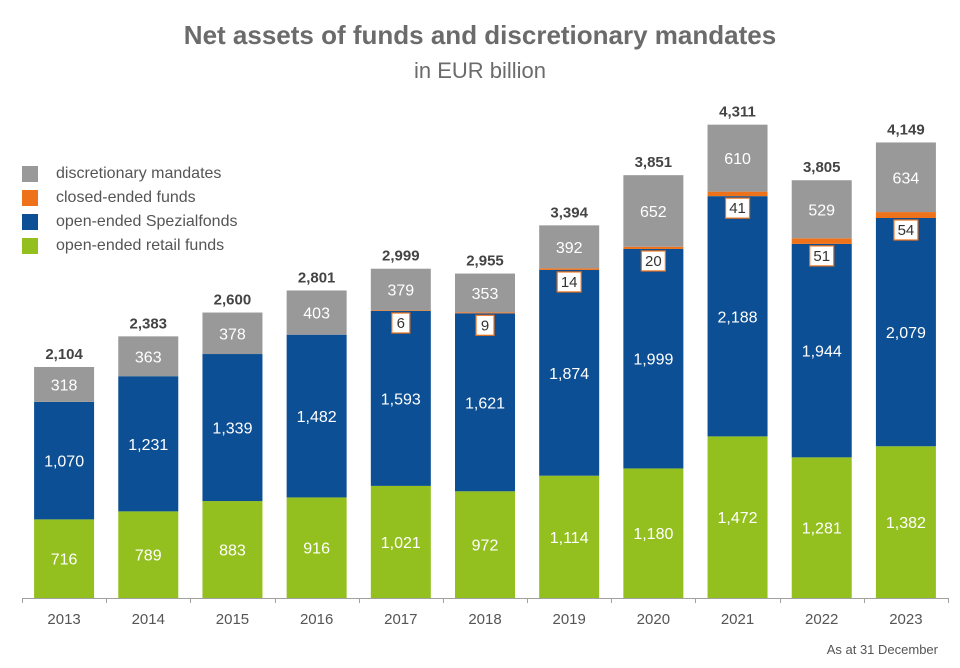 This screenshot has width=960, height=668. I want to click on data-label-closed-ended-funds: 41, so click(737, 208).